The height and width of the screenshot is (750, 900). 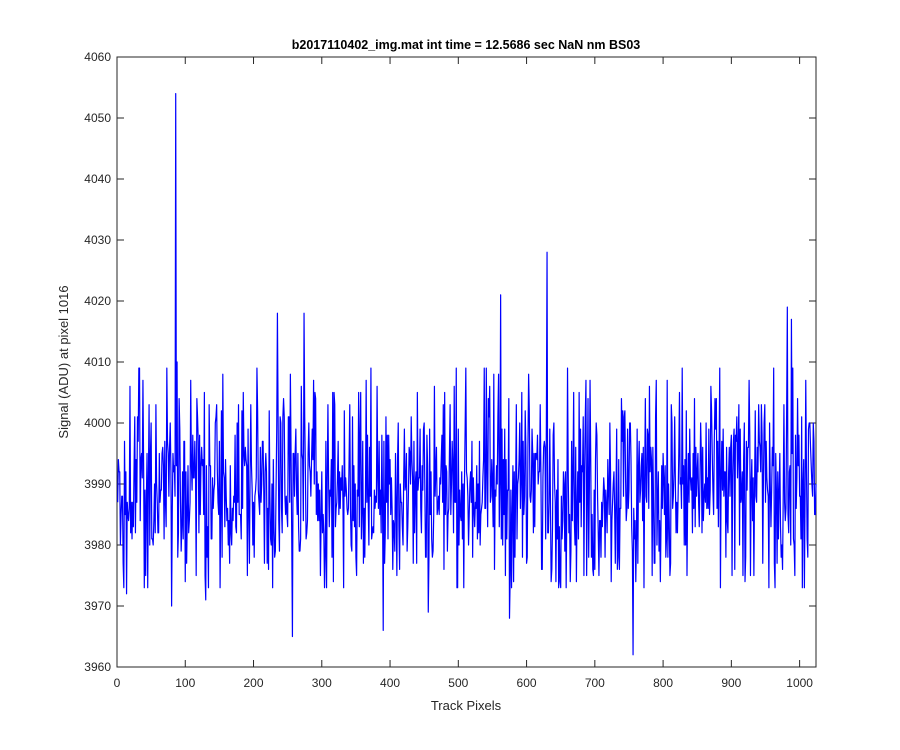 I want to click on y-tick-label: 4040, so click(x=97, y=179).